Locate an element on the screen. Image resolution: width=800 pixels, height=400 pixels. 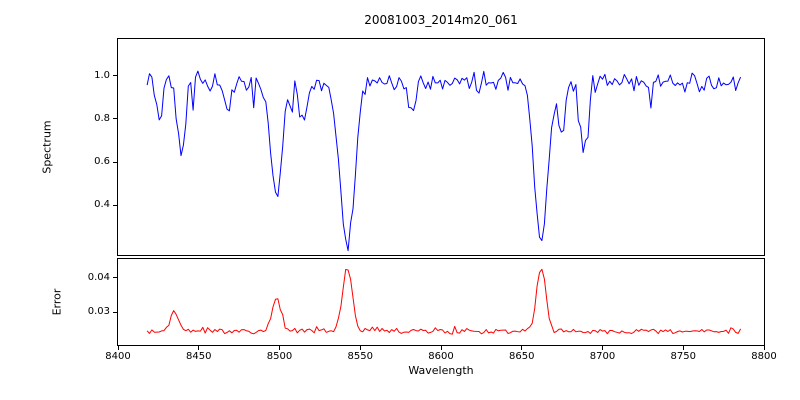
spectrum-y-tick-label: 0.6 is located at coordinates (102, 162).